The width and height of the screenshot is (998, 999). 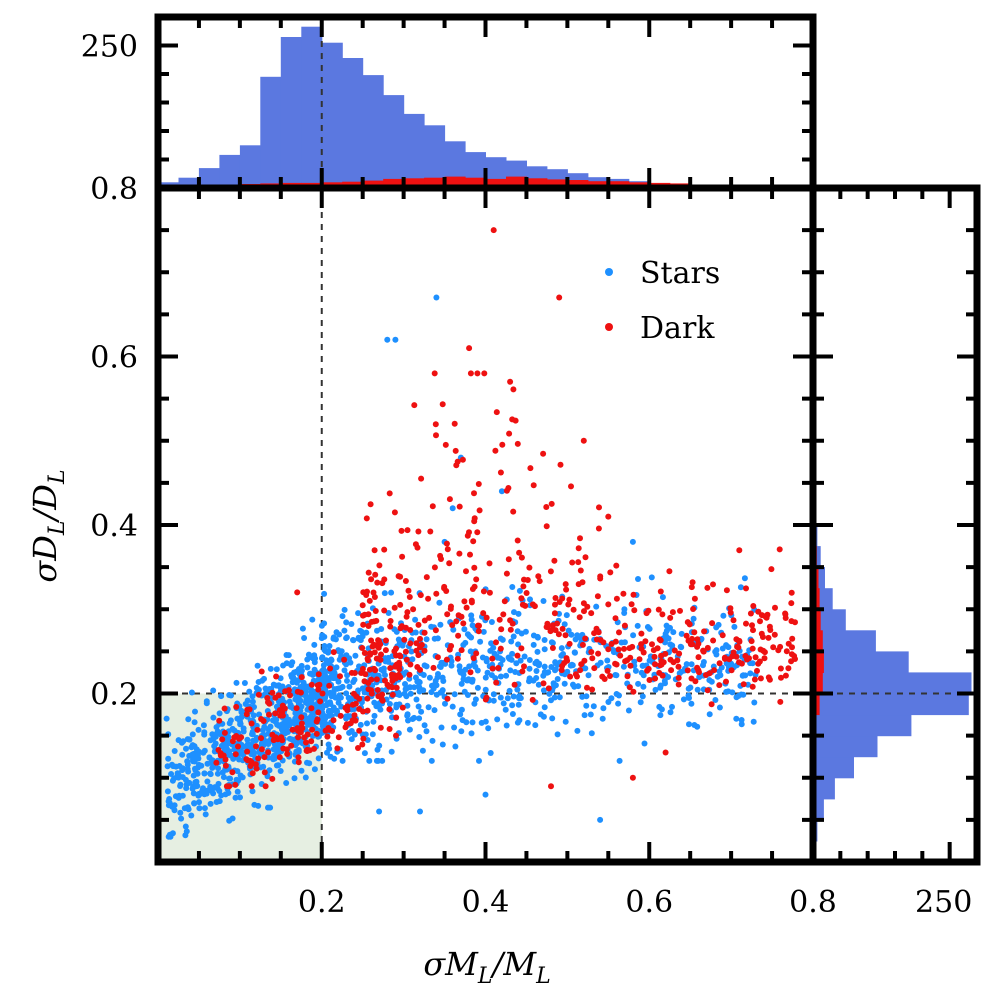 What do you see at coordinates (114, 695) in the screenshot?
I see `y-tick-label: 0.2` at bounding box center [114, 695].